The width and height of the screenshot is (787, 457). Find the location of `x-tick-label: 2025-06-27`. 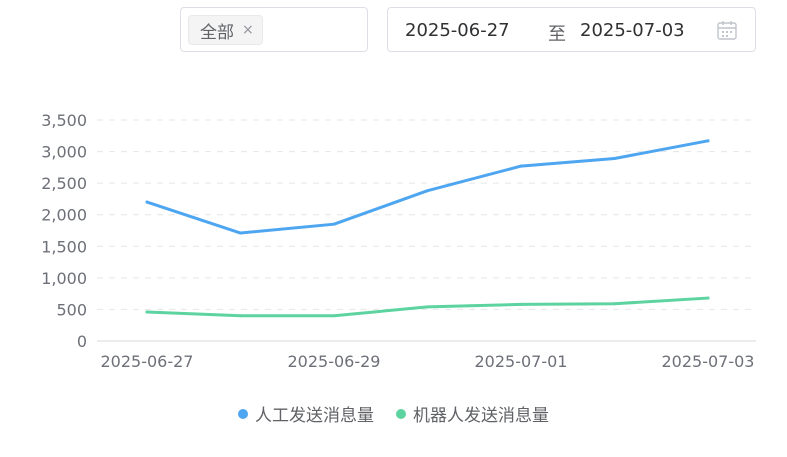

x-tick-label: 2025-06-27 is located at coordinates (147, 361).